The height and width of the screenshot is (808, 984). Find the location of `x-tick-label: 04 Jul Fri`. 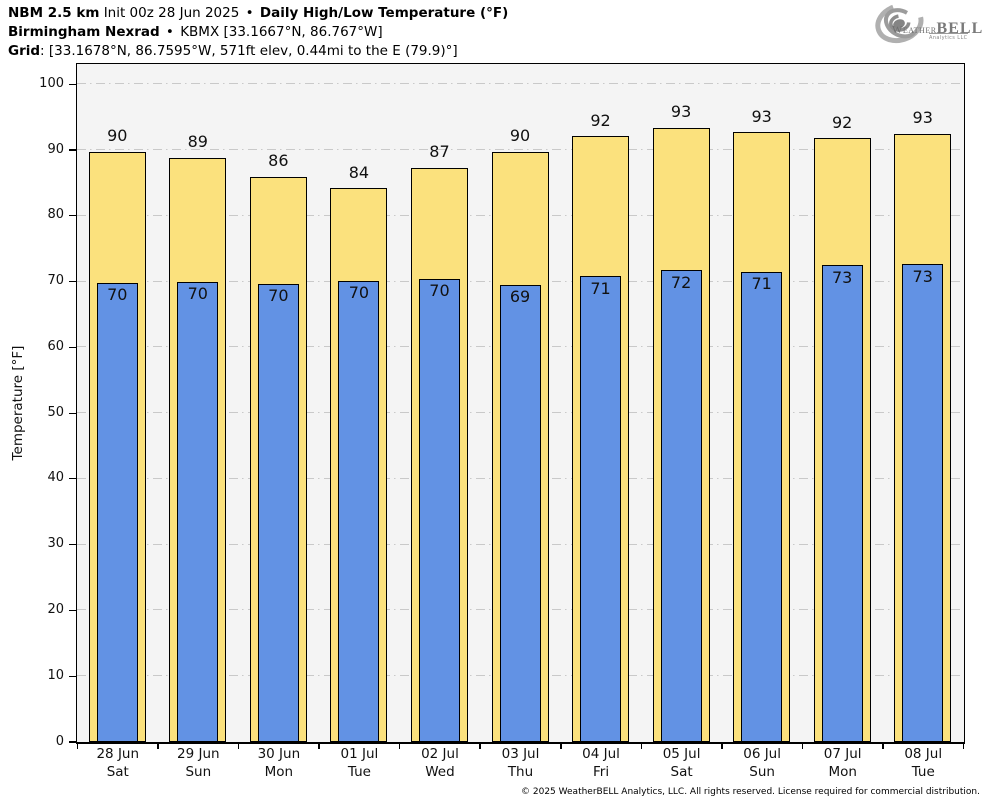

x-tick-label: 04 Jul Fri is located at coordinates (601, 763).